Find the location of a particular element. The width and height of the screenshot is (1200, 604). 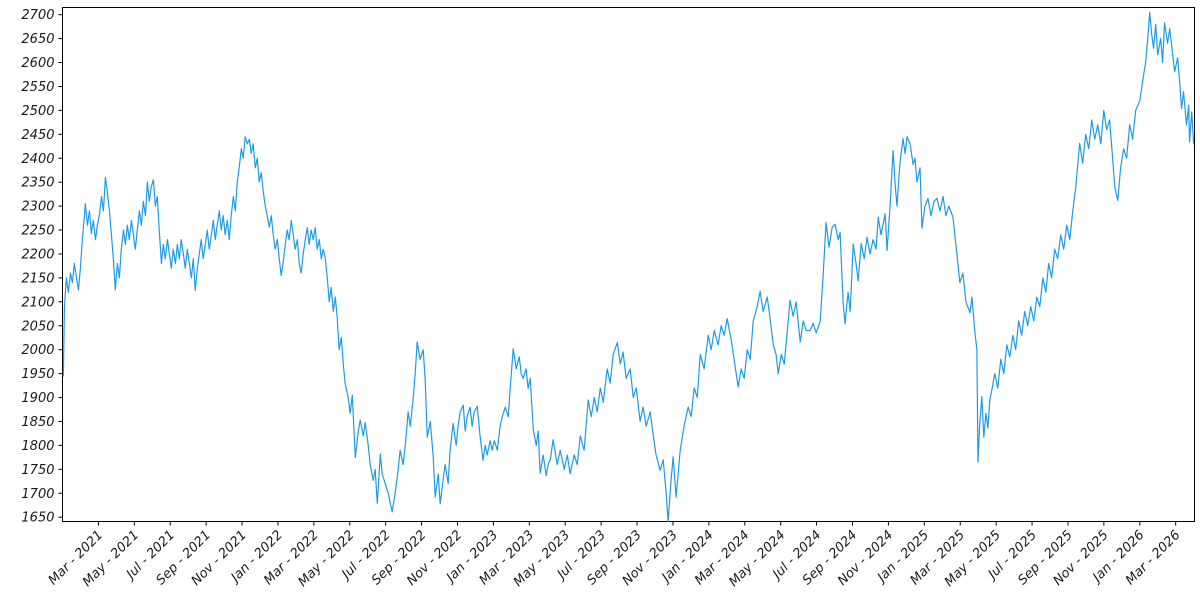

y-tick-label: 1750 is located at coordinates (37, 470).